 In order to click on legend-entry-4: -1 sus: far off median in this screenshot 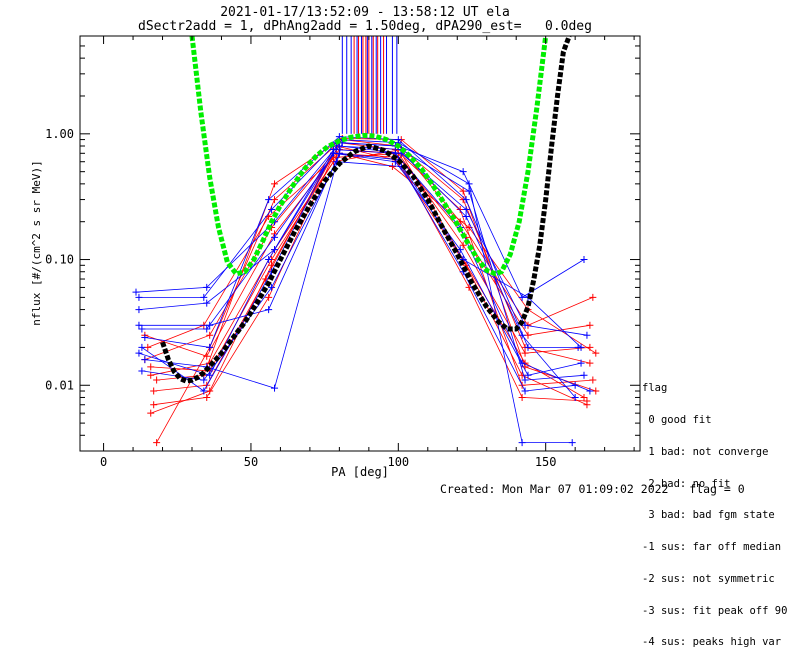, I will do `click(712, 547)`.